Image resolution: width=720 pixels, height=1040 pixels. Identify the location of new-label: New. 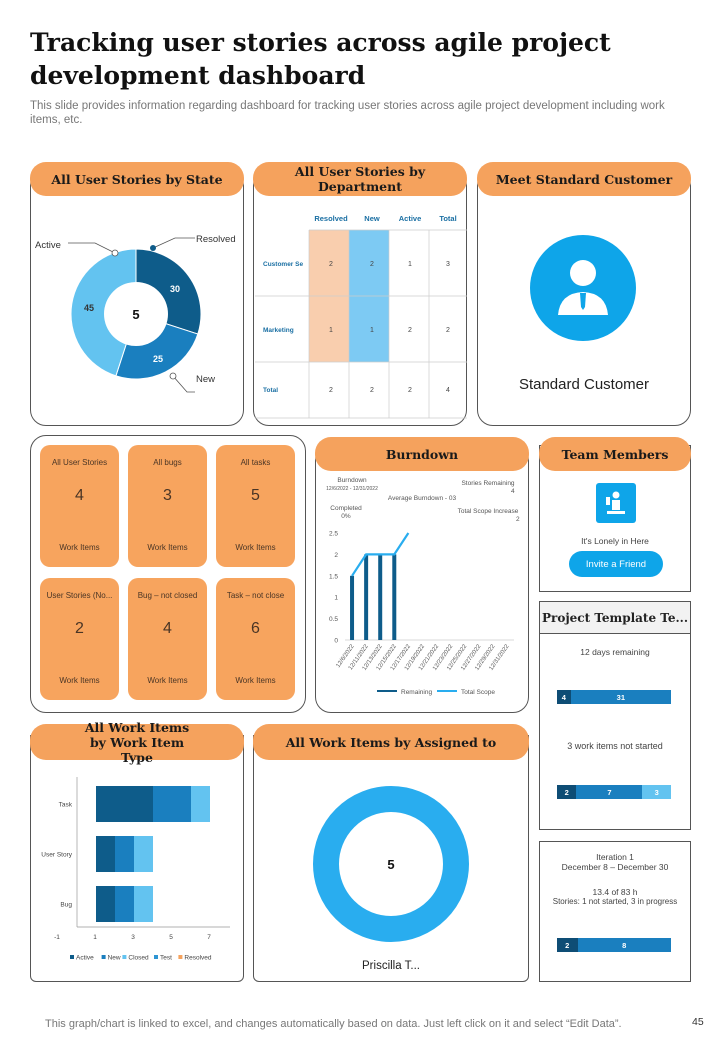
(205, 379).